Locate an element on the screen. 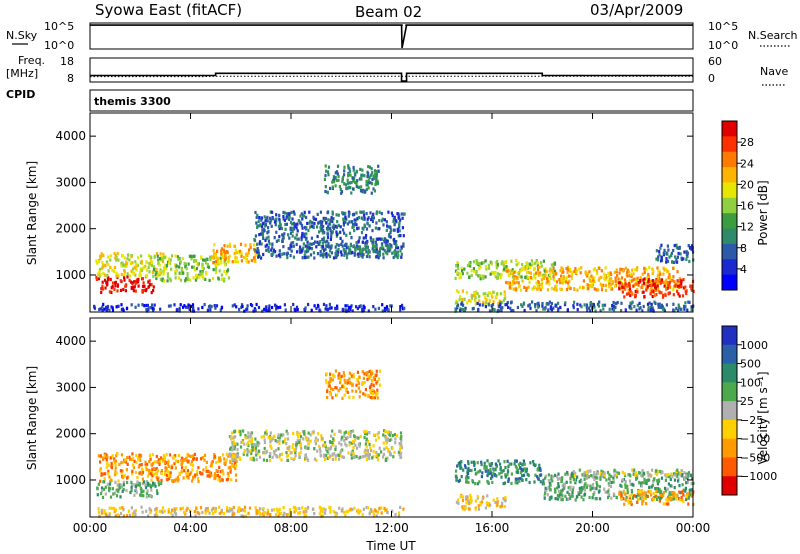 This screenshot has width=800, height=554. velocity-colorbar-tick-label: −1000 is located at coordinates (758, 476).